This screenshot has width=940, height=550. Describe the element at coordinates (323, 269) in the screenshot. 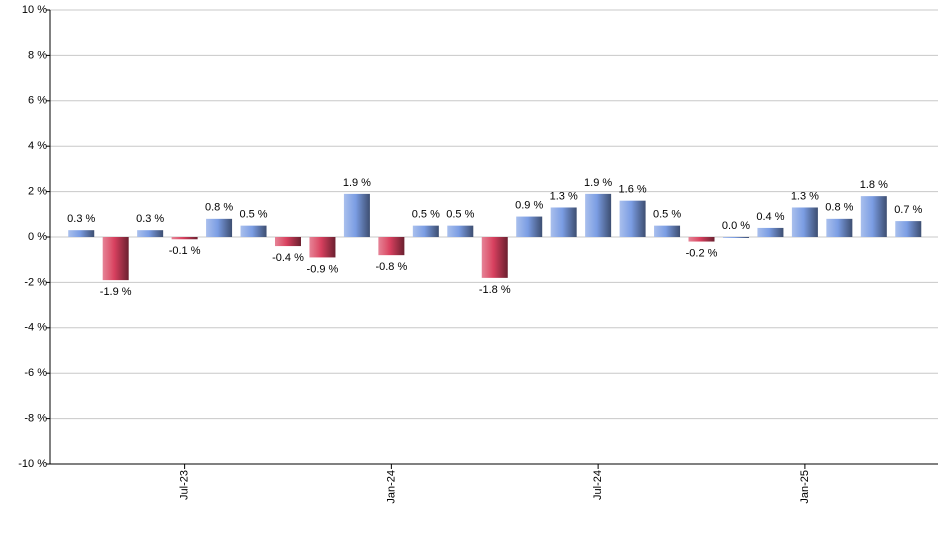

I see `value-label: -0.9 %` at that location.